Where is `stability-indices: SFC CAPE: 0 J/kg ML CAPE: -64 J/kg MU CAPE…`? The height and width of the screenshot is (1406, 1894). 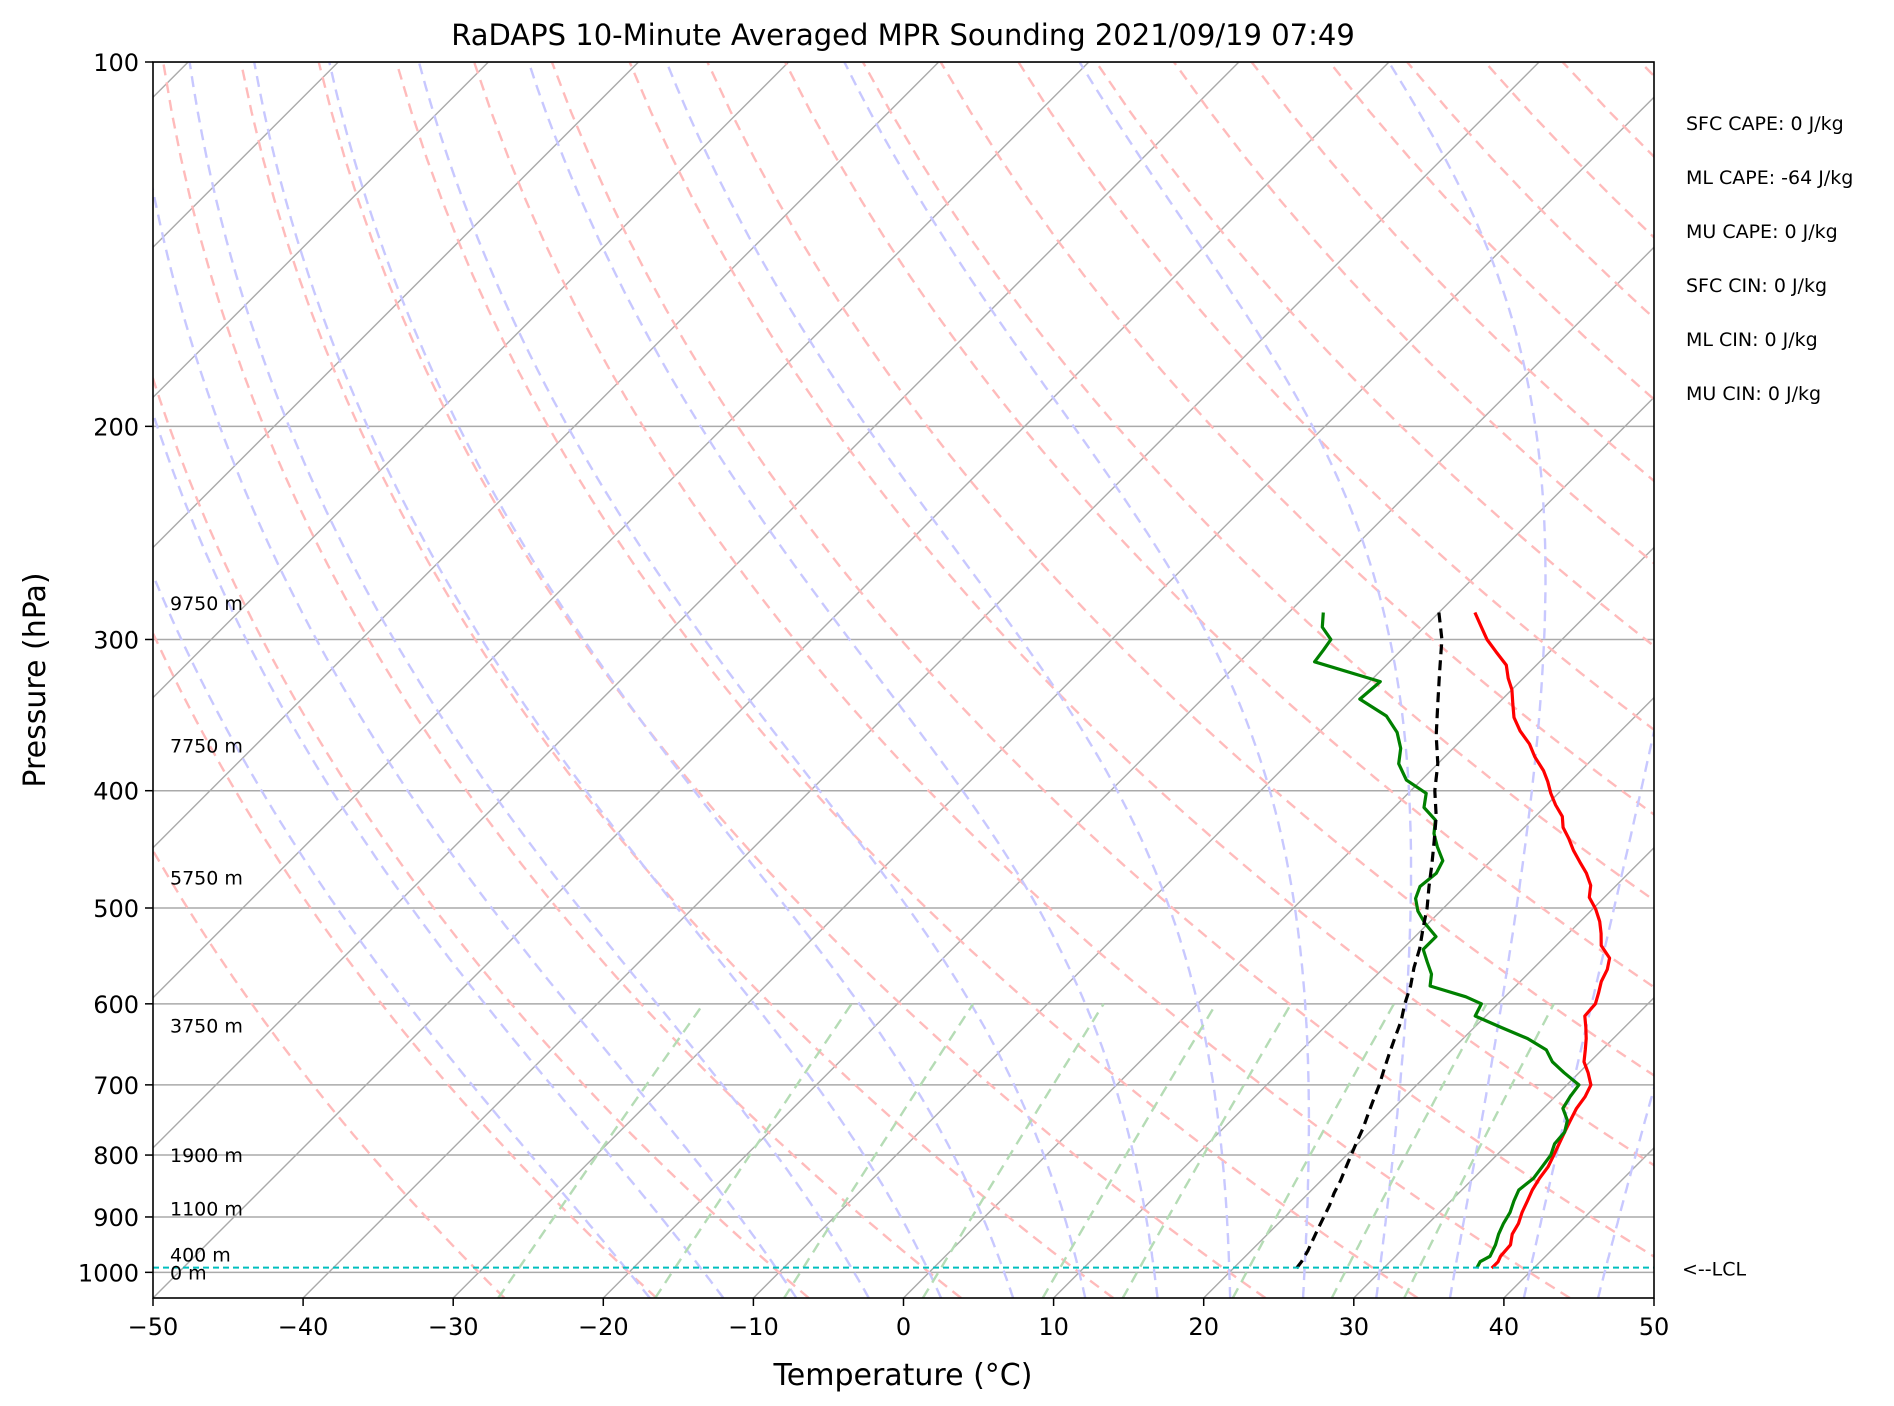 stability-indices: SFC CAPE: 0 J/kg ML CAPE: -64 J/kg MU CAPE… is located at coordinates (1769, 259).